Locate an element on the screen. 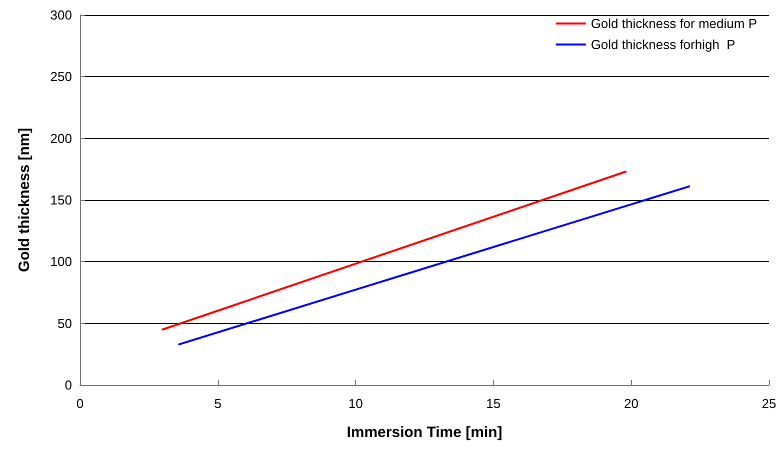 Image resolution: width=782 pixels, height=460 pixels. y-tick-label: 250 is located at coordinates (61, 76).